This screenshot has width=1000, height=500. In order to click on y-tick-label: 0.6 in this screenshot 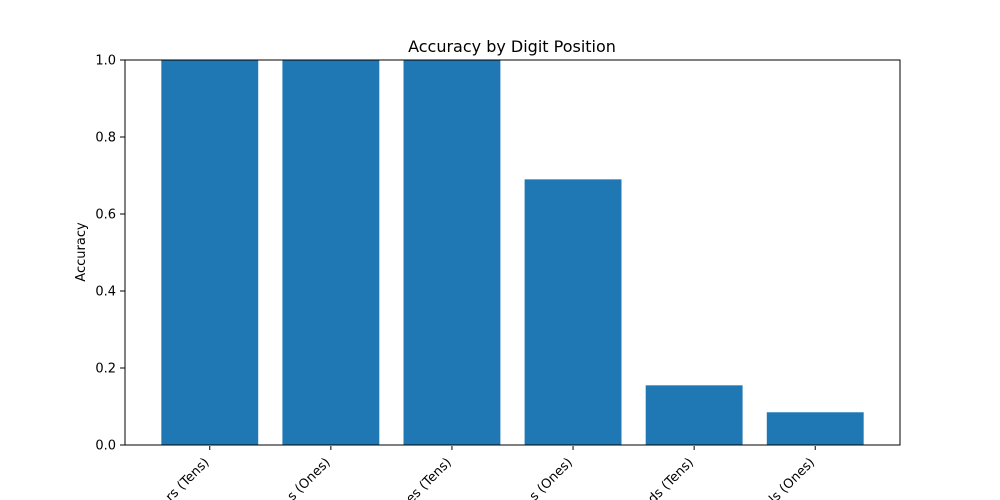, I will do `click(105, 215)`.